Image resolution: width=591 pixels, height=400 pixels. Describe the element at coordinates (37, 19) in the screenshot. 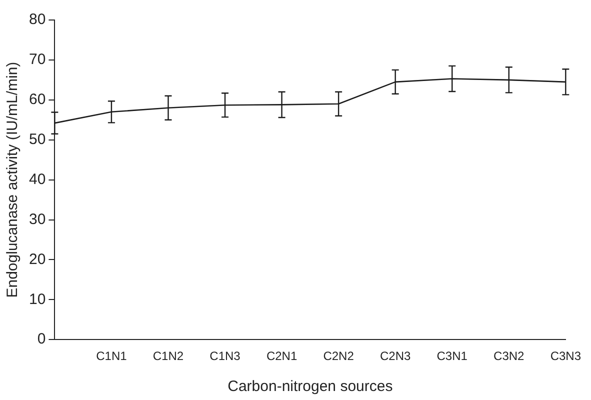

I see `y-tick-label: 80` at that location.